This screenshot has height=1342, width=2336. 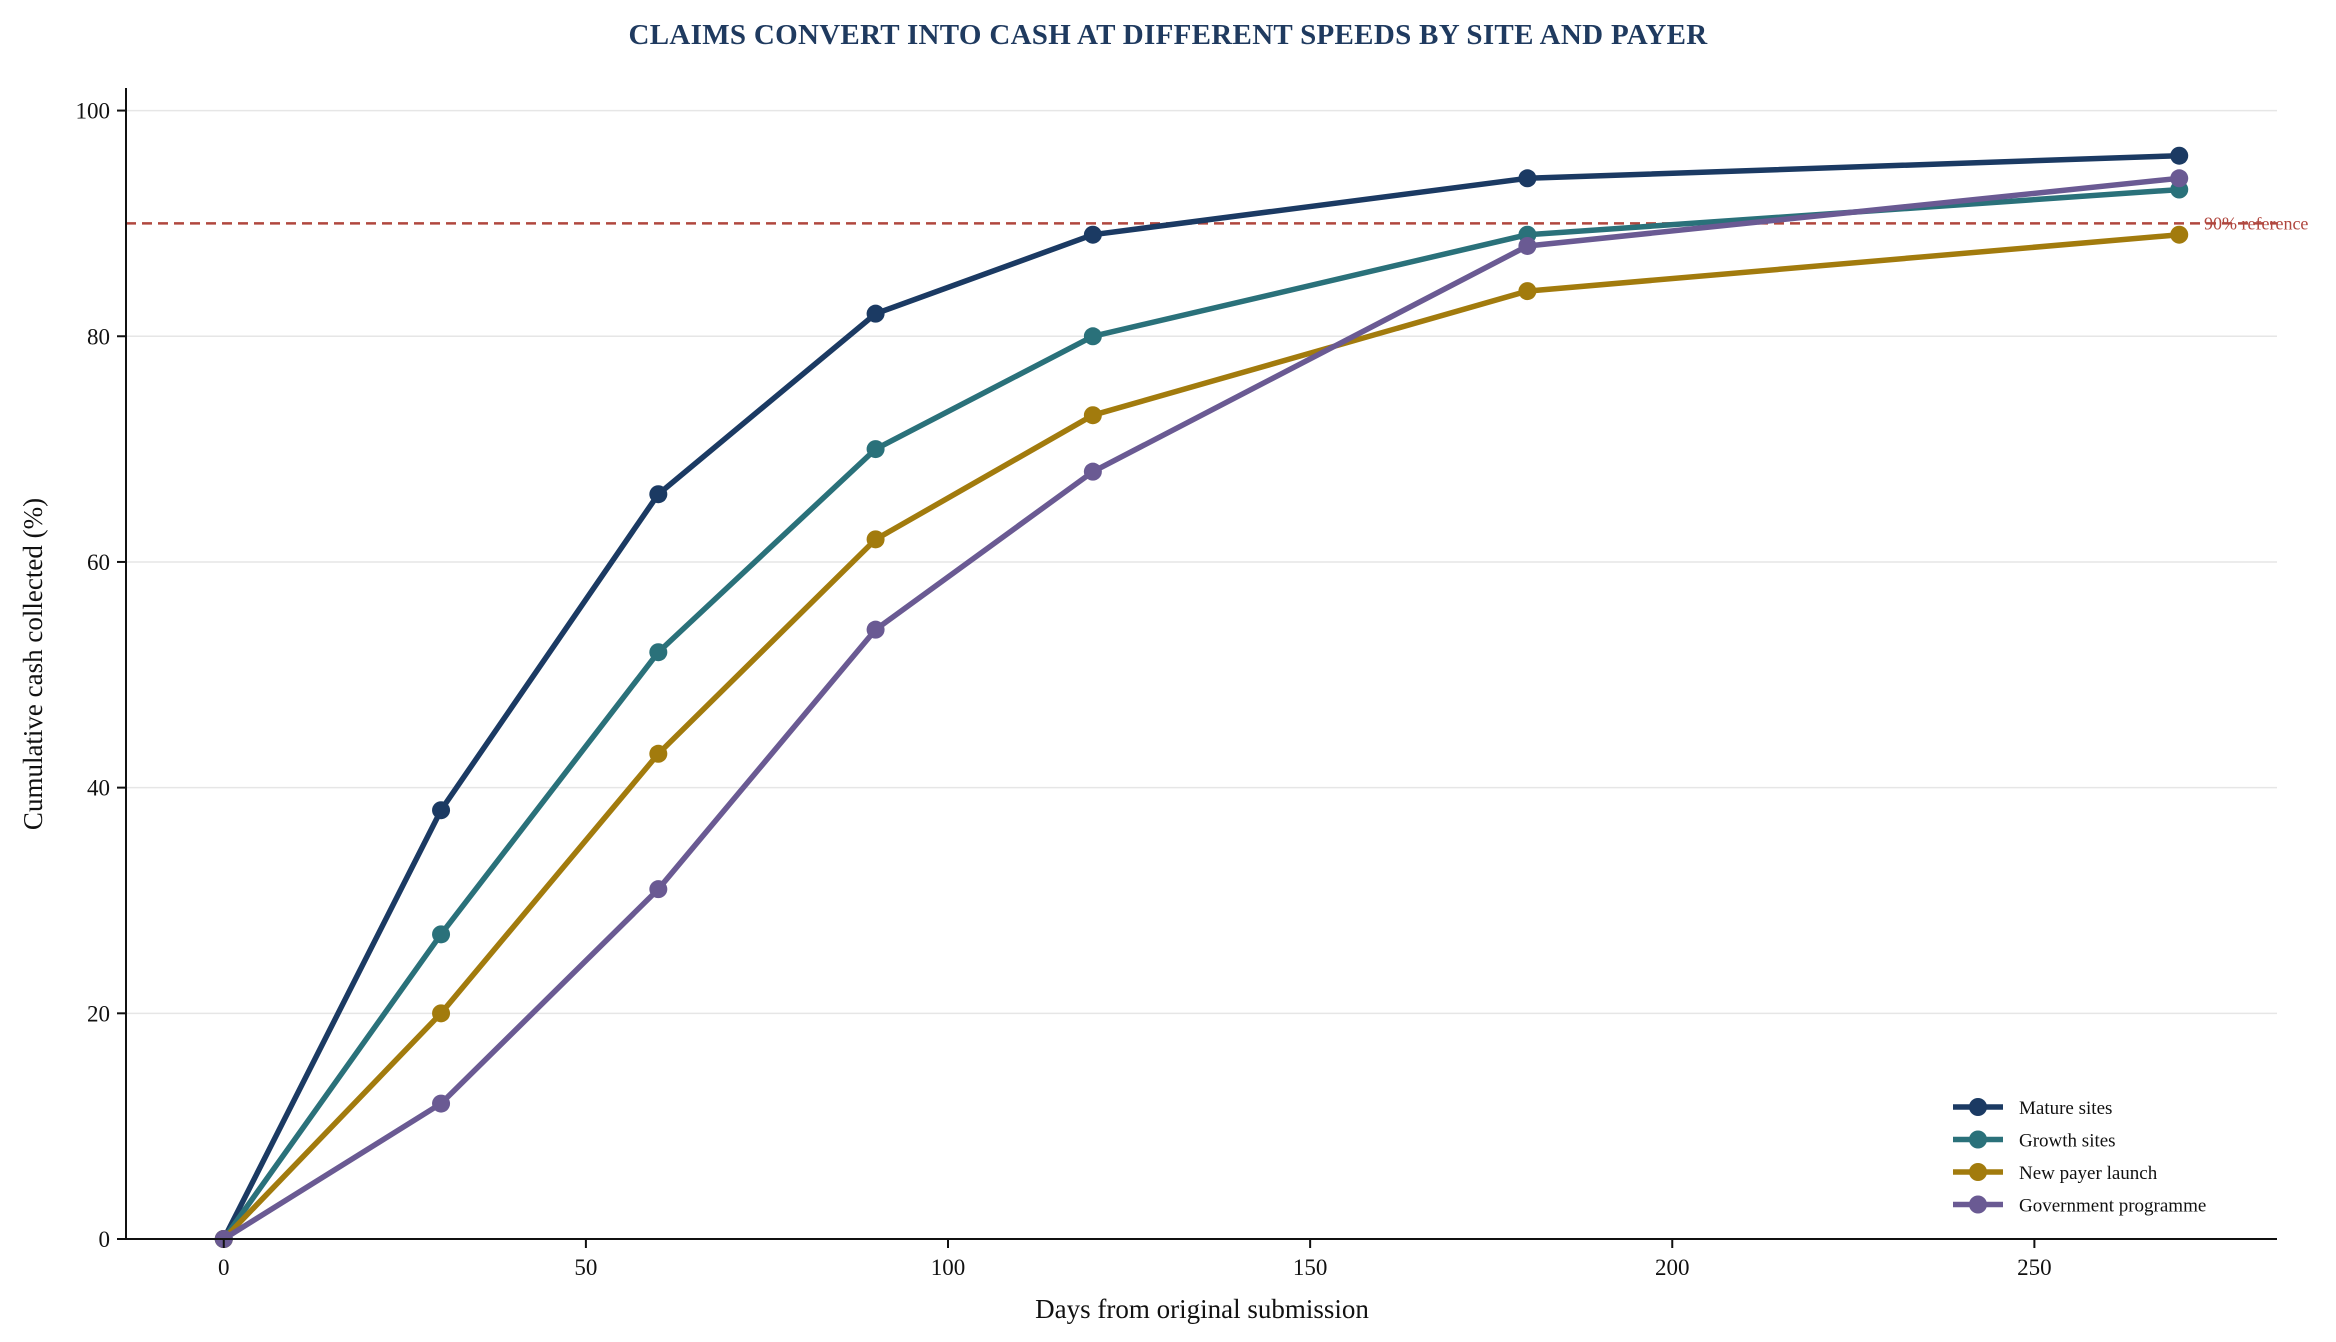 I want to click on y-tick-label: 60, so click(x=98, y=562).